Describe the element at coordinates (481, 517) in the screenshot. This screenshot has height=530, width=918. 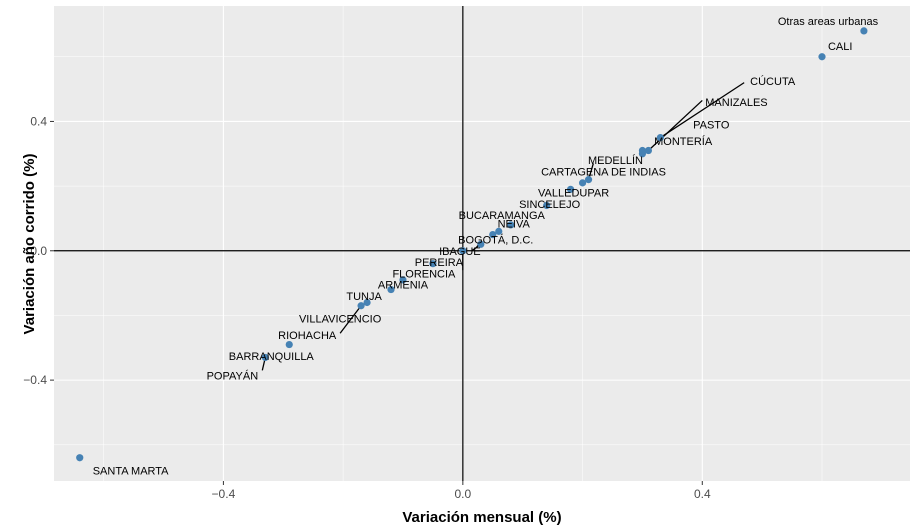
I see `x-axis-title: Variación mensual (%)` at that location.